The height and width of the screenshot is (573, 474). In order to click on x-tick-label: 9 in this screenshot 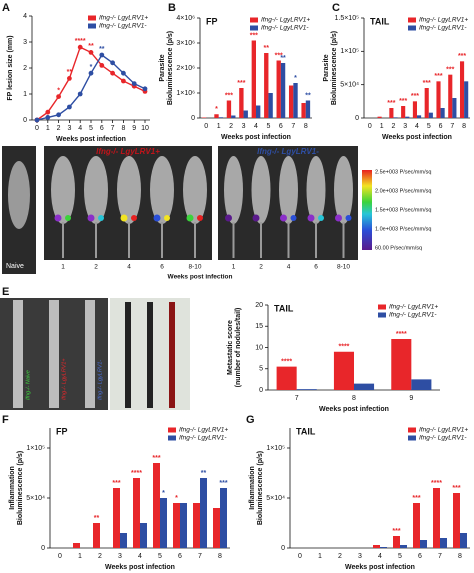, I will do `click(411, 398)`.